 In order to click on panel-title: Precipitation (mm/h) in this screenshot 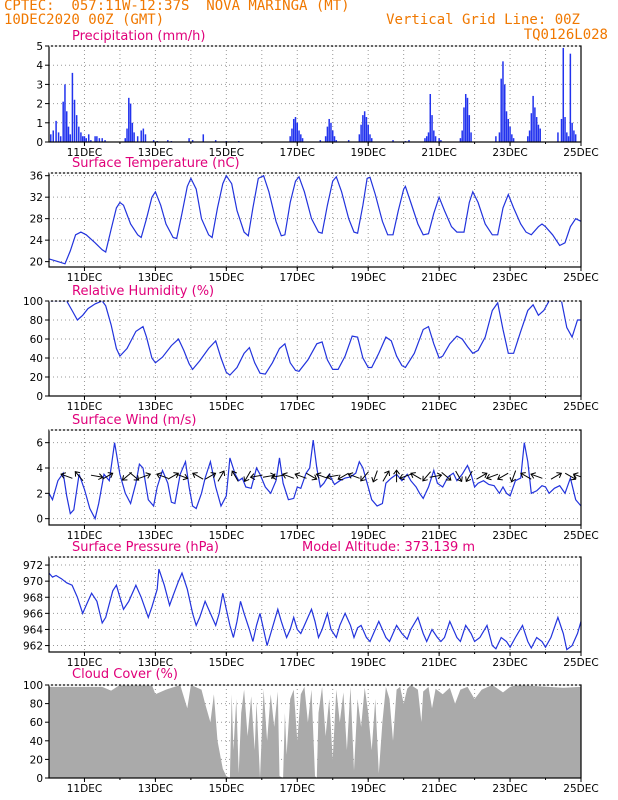, I will do `click(138, 36)`.